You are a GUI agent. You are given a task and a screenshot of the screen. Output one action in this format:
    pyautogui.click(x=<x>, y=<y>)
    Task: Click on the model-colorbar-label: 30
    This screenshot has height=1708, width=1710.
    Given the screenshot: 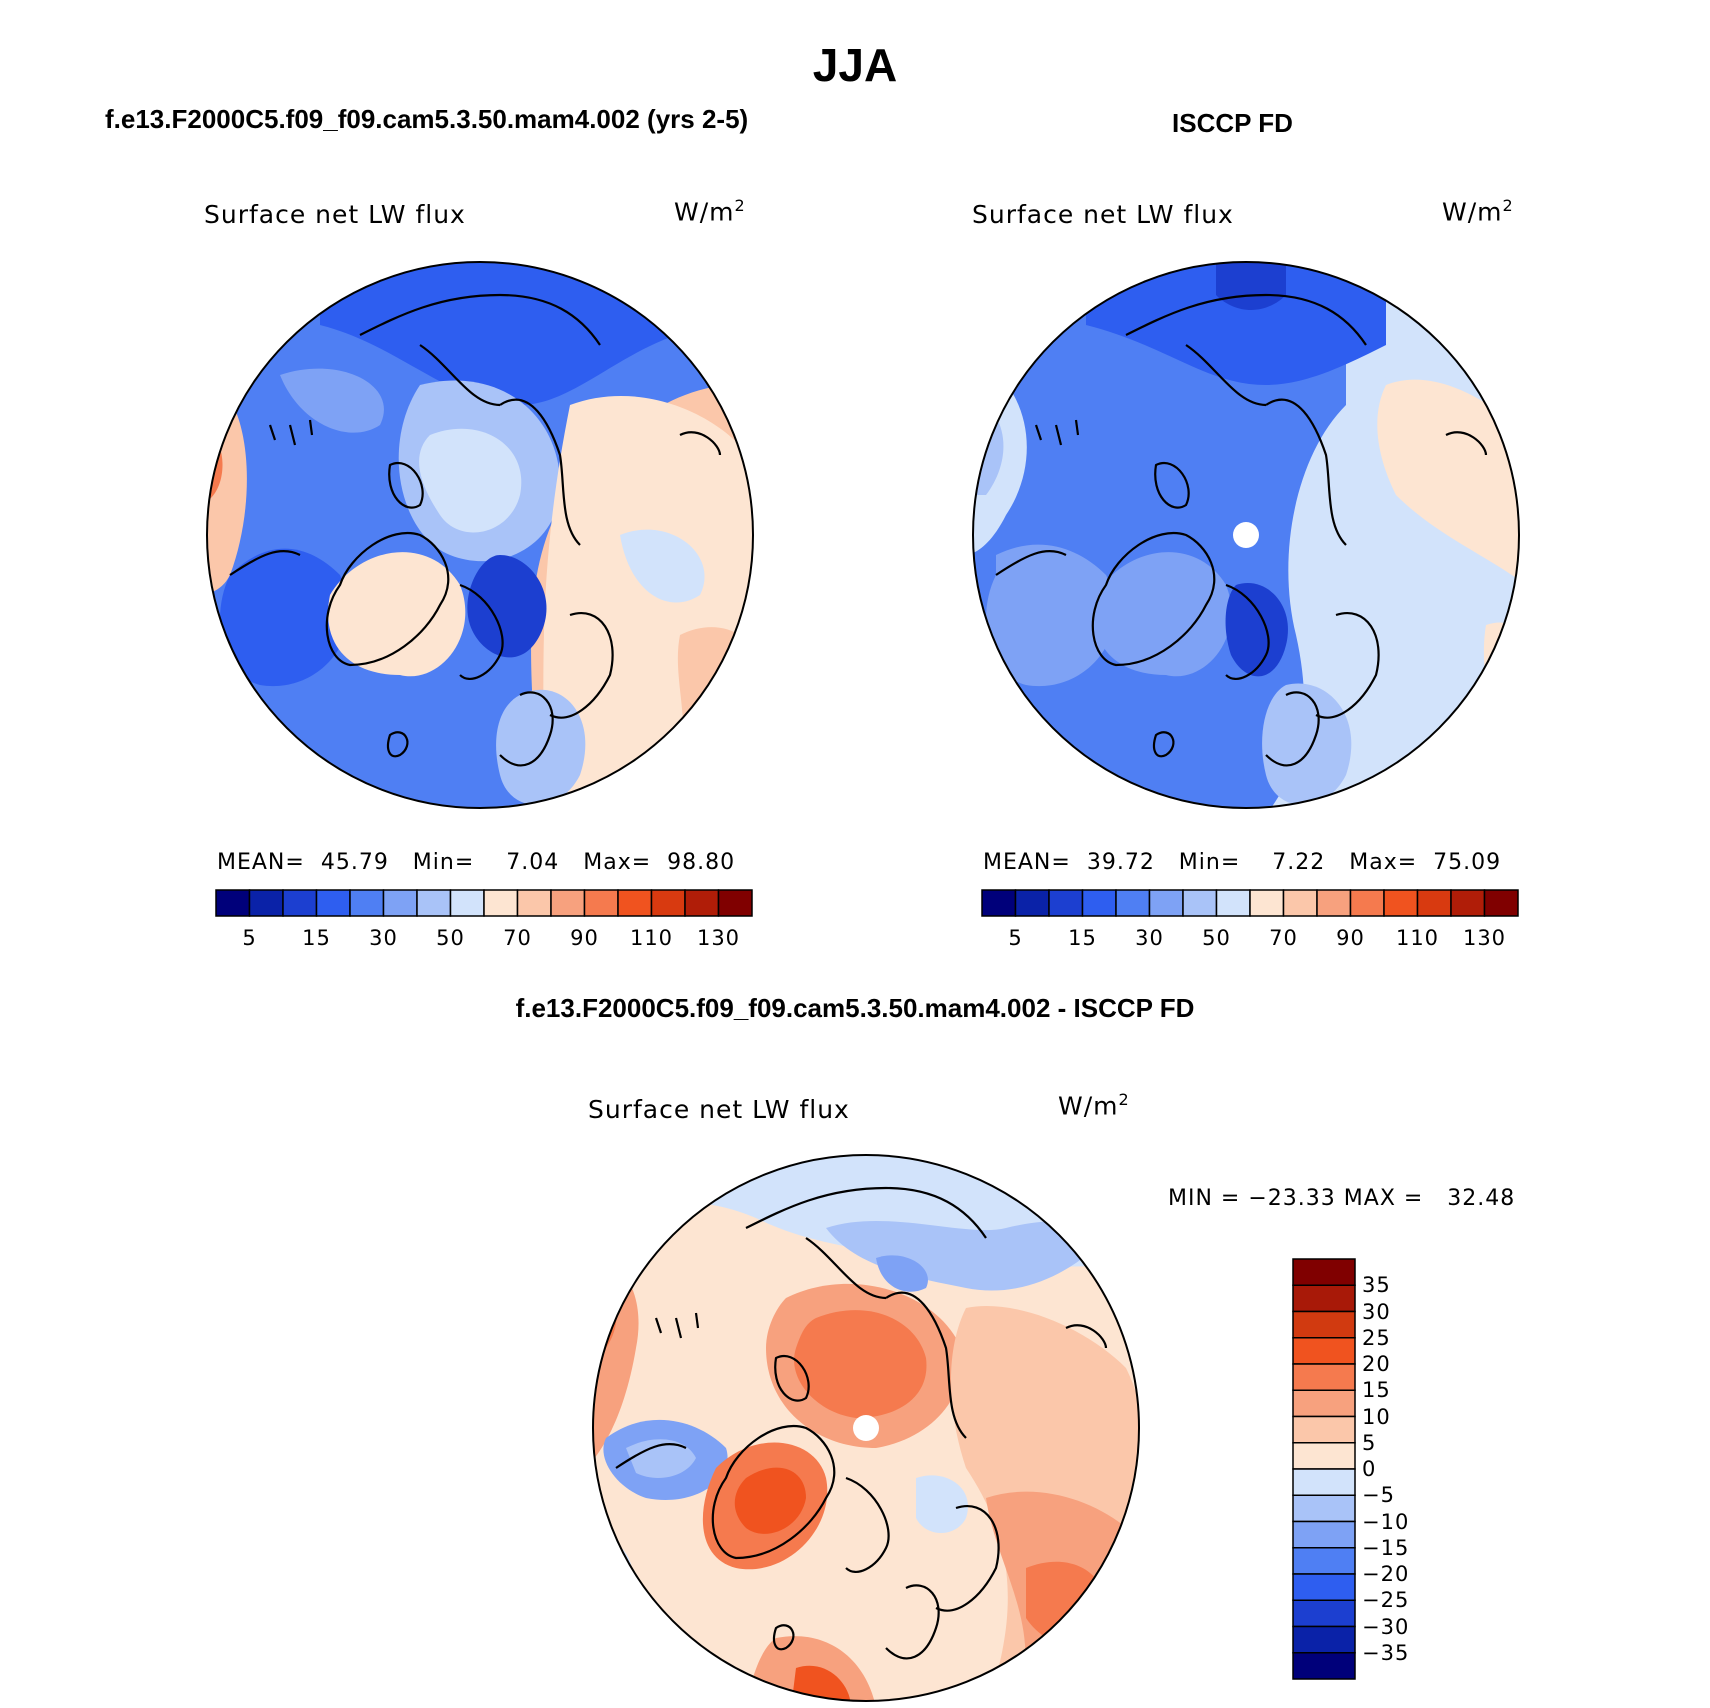 What is the action you would take?
    pyautogui.click(x=383, y=938)
    